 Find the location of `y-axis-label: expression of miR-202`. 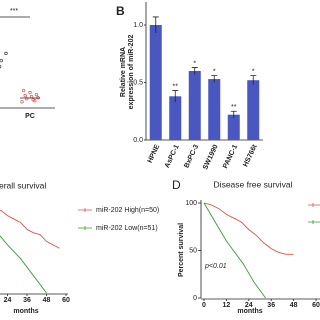

y-axis-label: expression of miR-202 is located at coordinates (131, 72).